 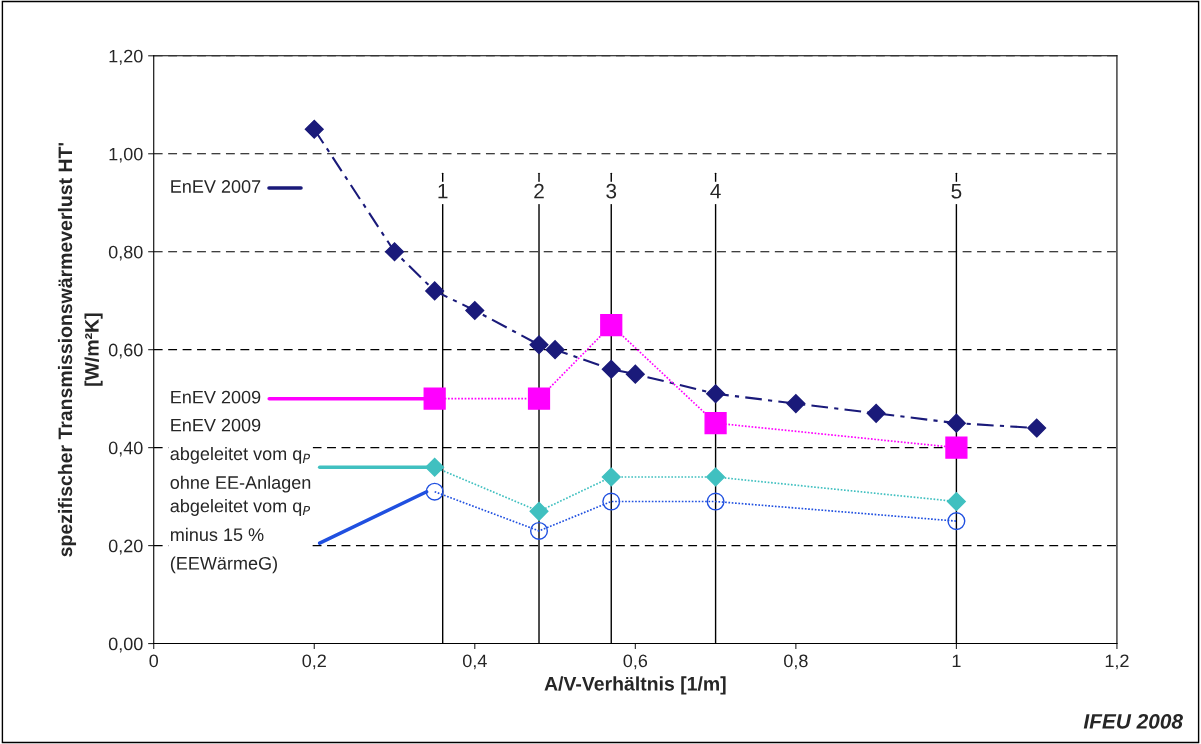 What do you see at coordinates (1133, 721) in the screenshot?
I see `text: IFEU 2008` at bounding box center [1133, 721].